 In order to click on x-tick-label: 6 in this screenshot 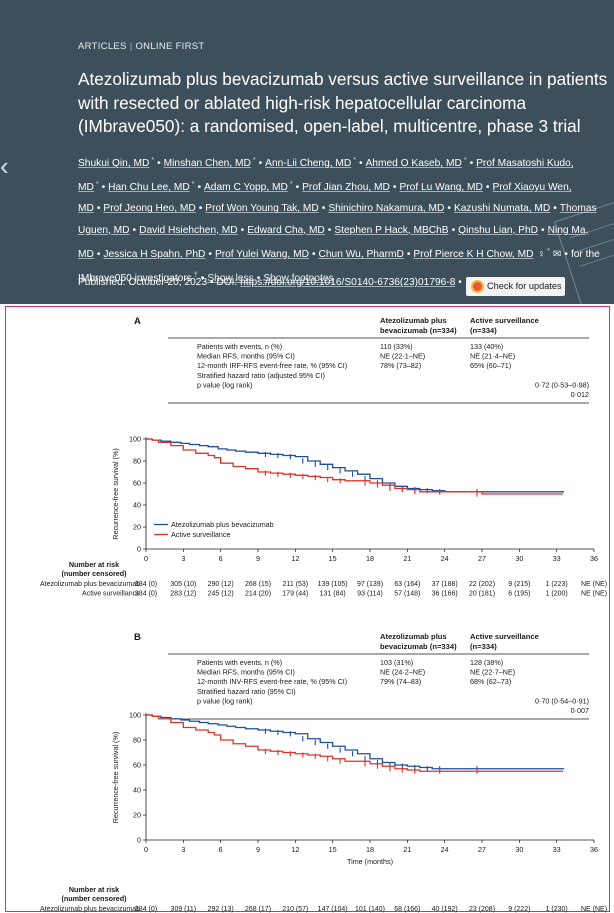, I will do `click(221, 558)`.